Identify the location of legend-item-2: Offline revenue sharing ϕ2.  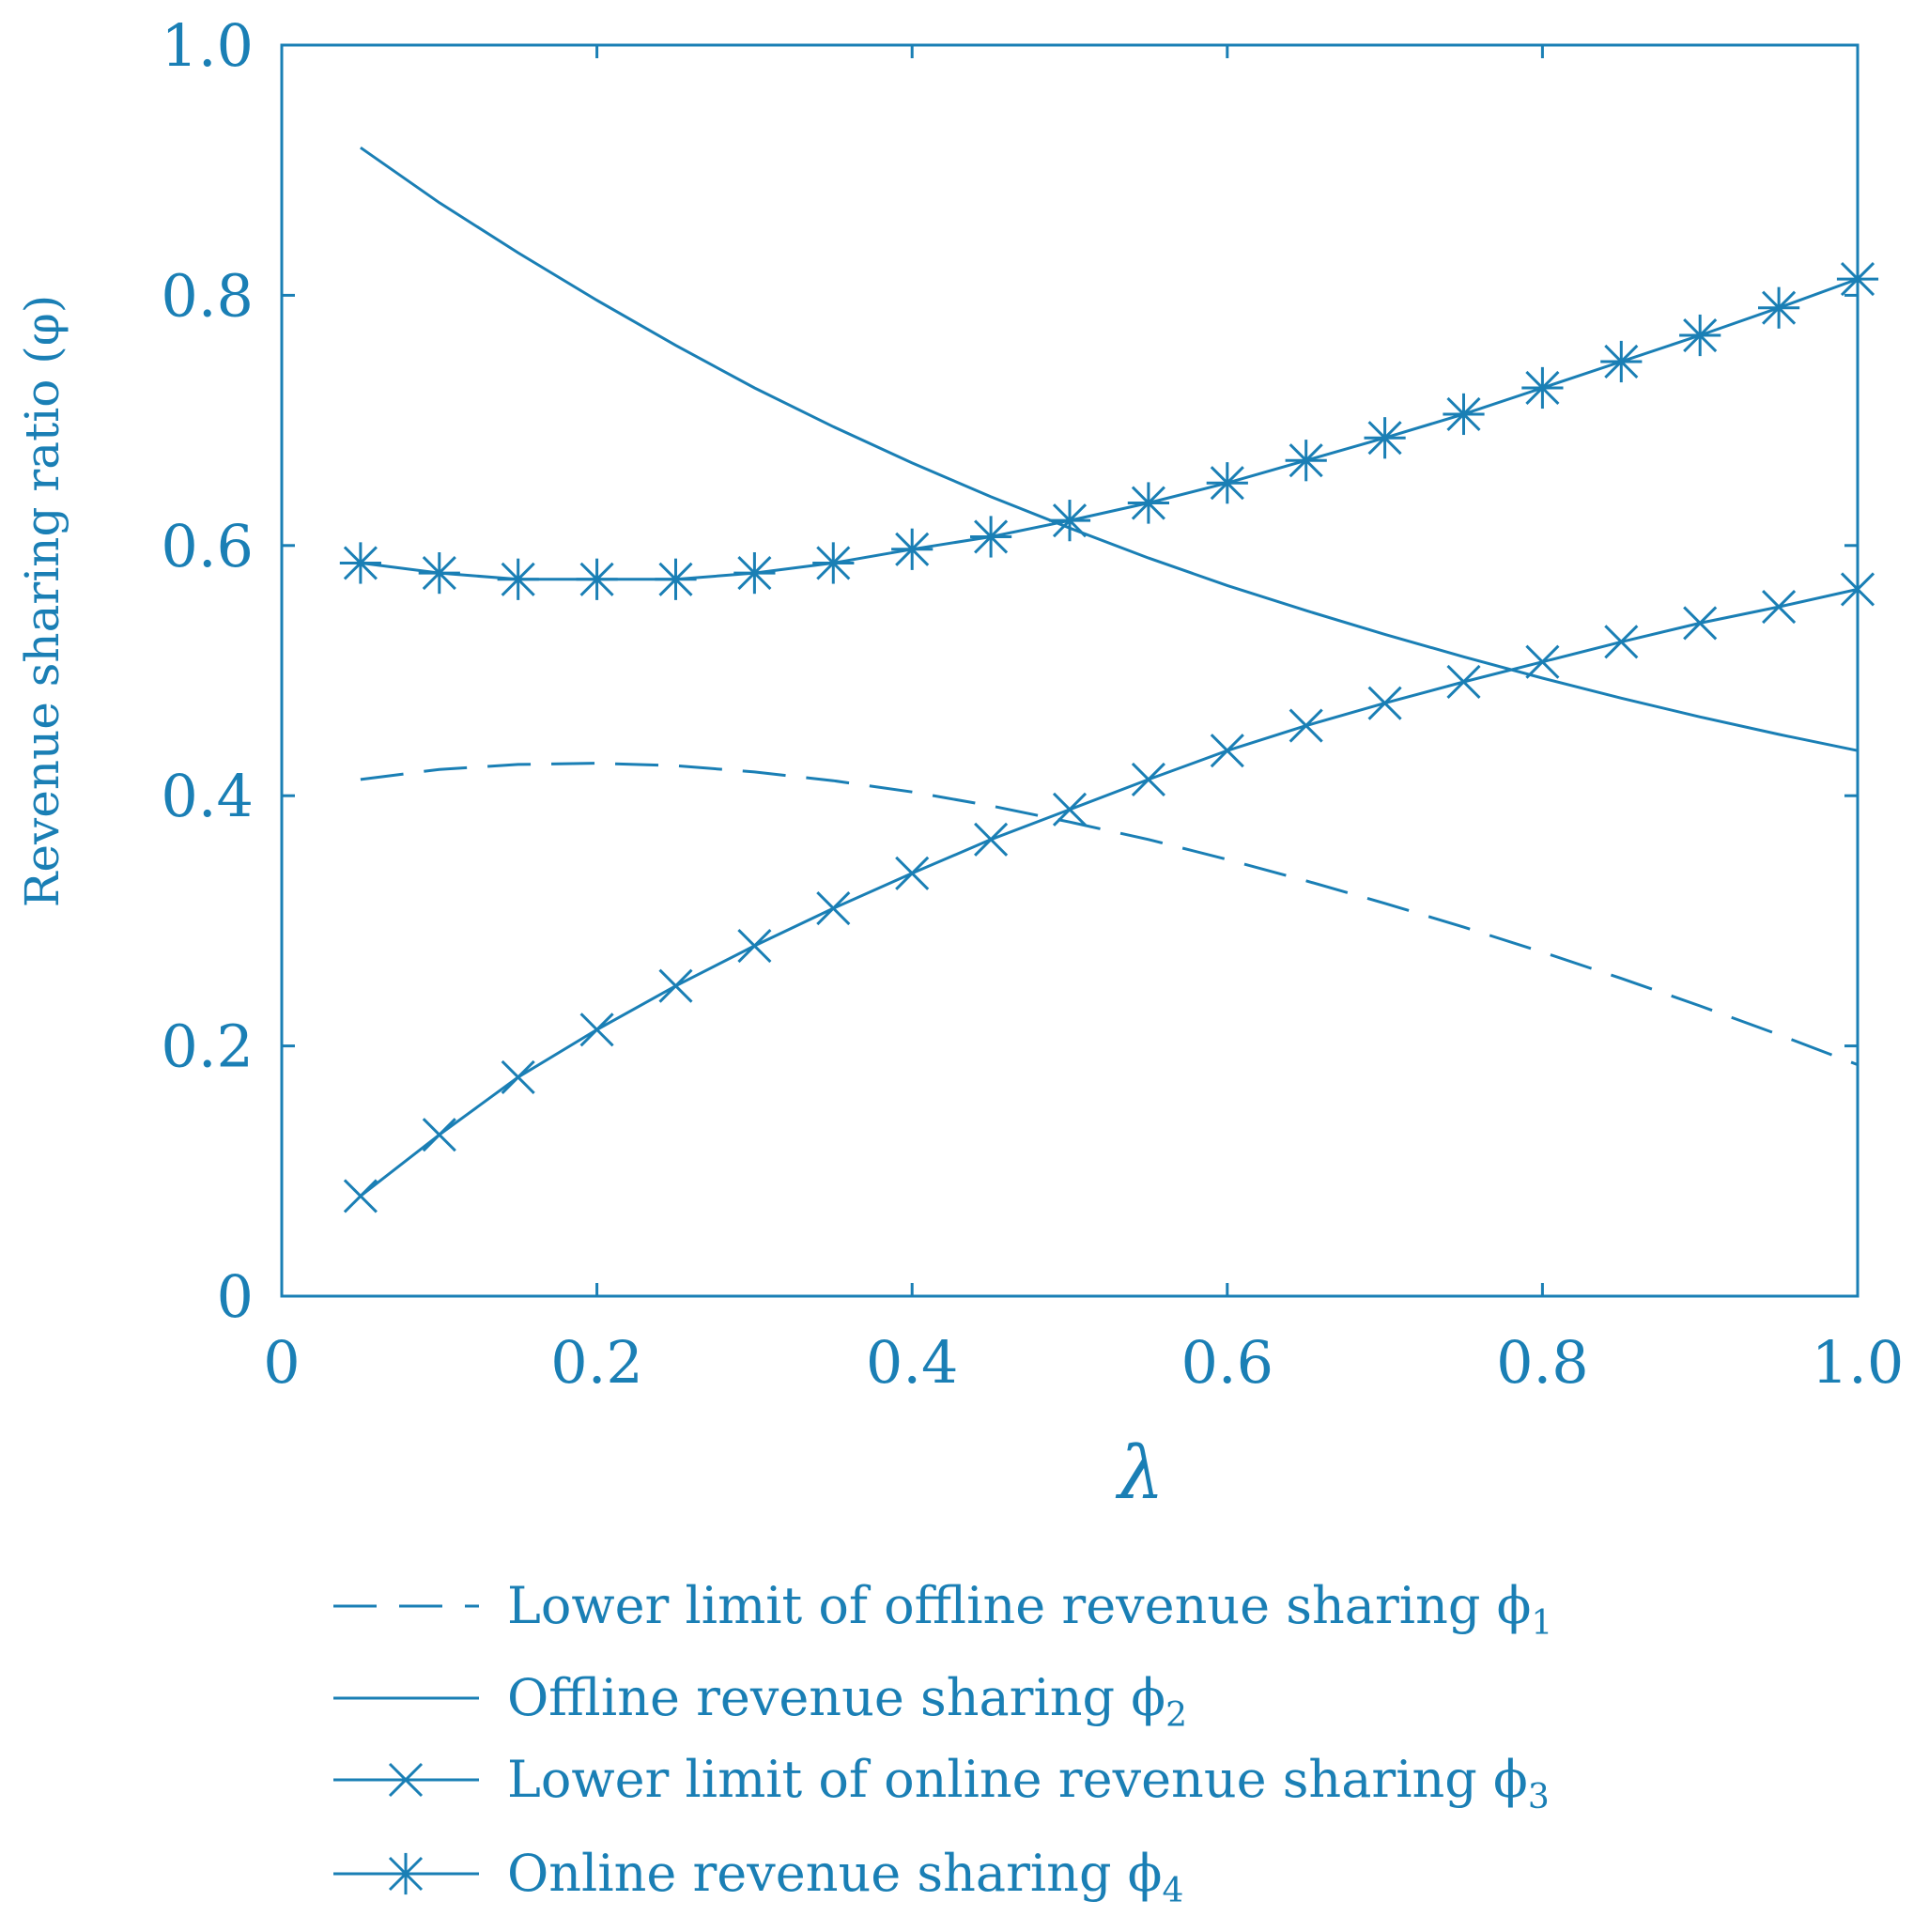
(760, 1701).